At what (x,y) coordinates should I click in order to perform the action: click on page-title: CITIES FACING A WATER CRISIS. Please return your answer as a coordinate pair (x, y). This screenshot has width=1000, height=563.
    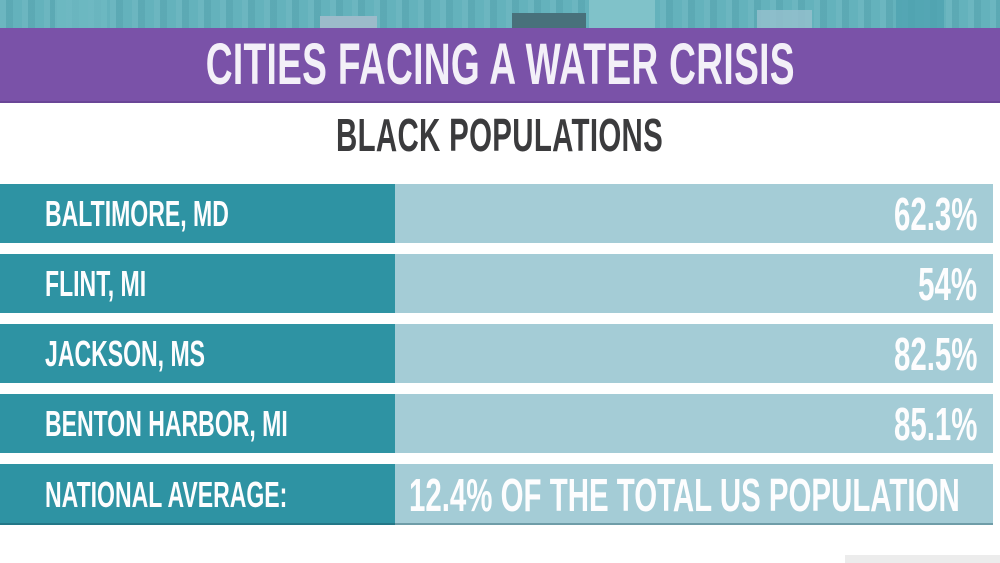
    Looking at the image, I should click on (500, 64).